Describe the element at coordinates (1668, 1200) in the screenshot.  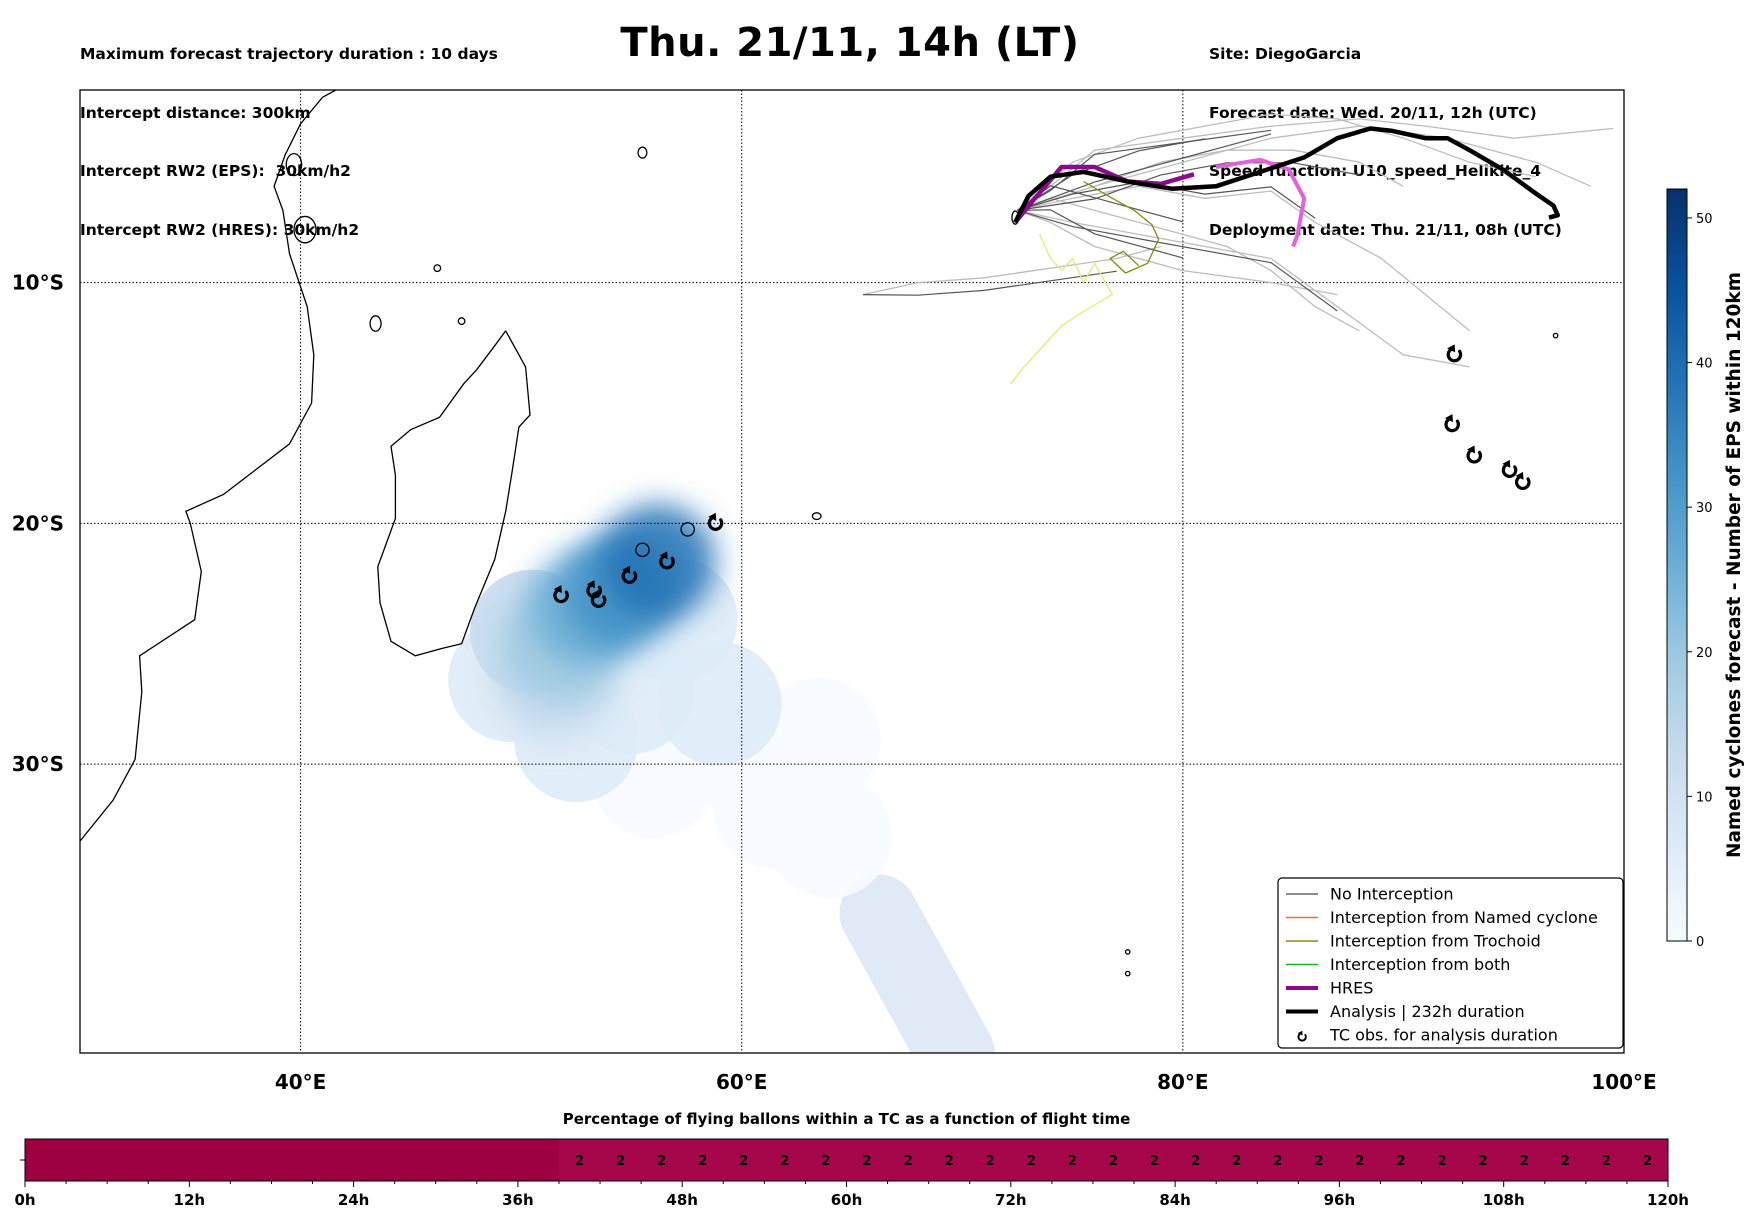
I see `bar-x-tick-label: 120h` at that location.